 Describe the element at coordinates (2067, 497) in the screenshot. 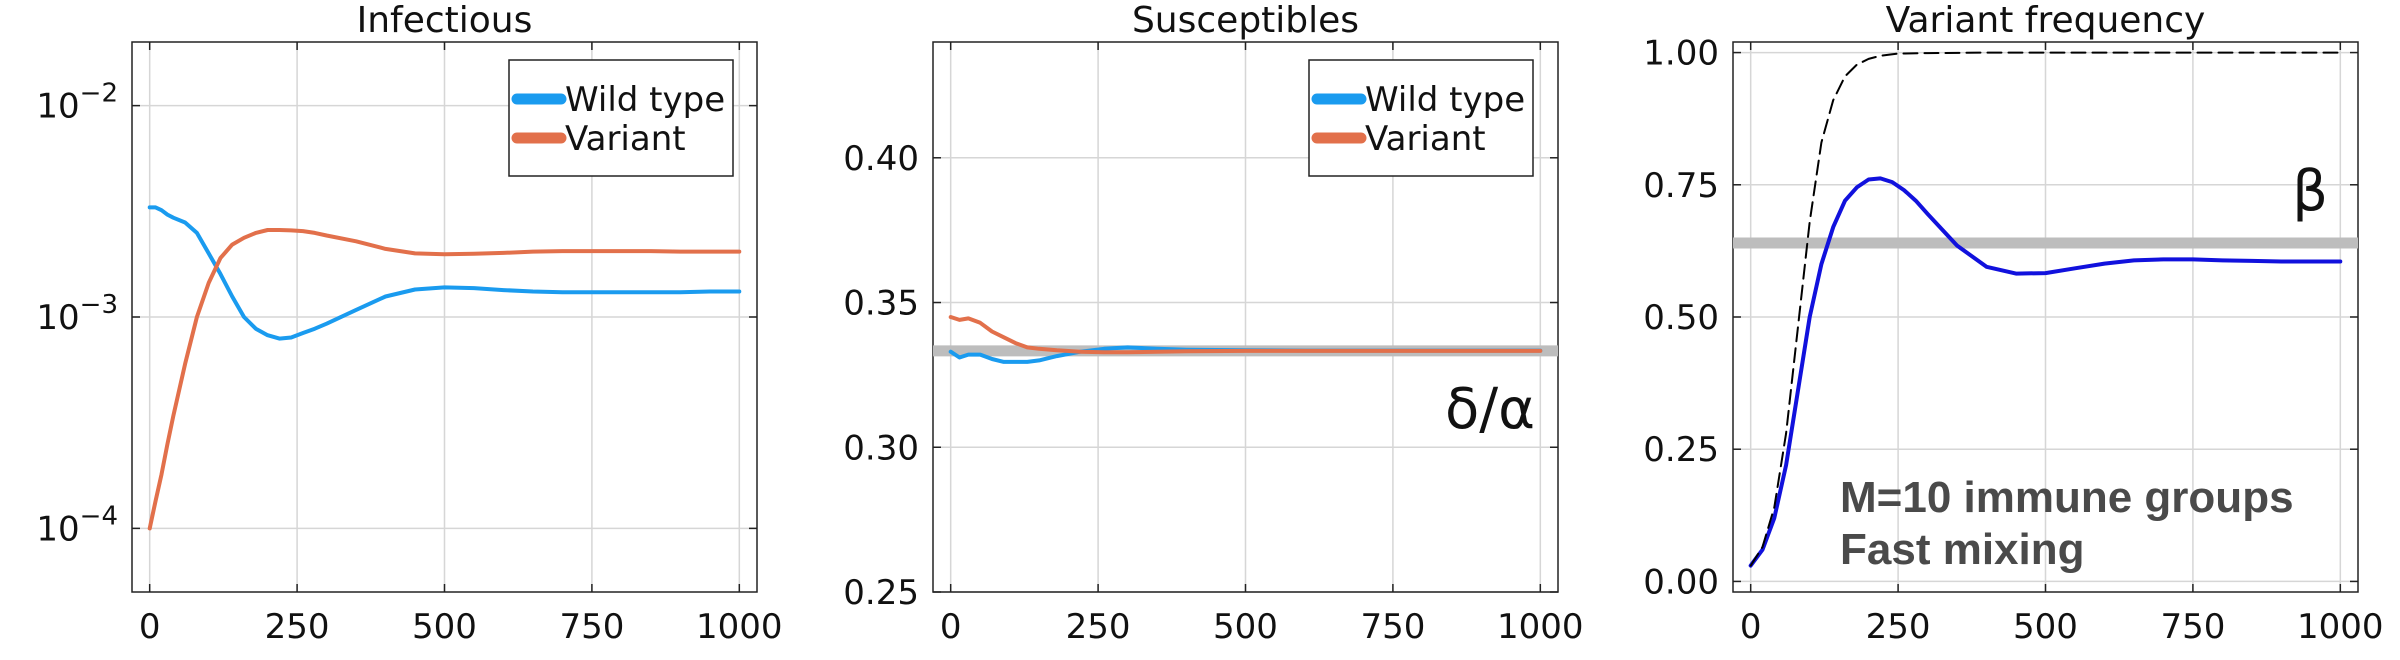

I see `annotation-text: M=10 immune groups` at that location.